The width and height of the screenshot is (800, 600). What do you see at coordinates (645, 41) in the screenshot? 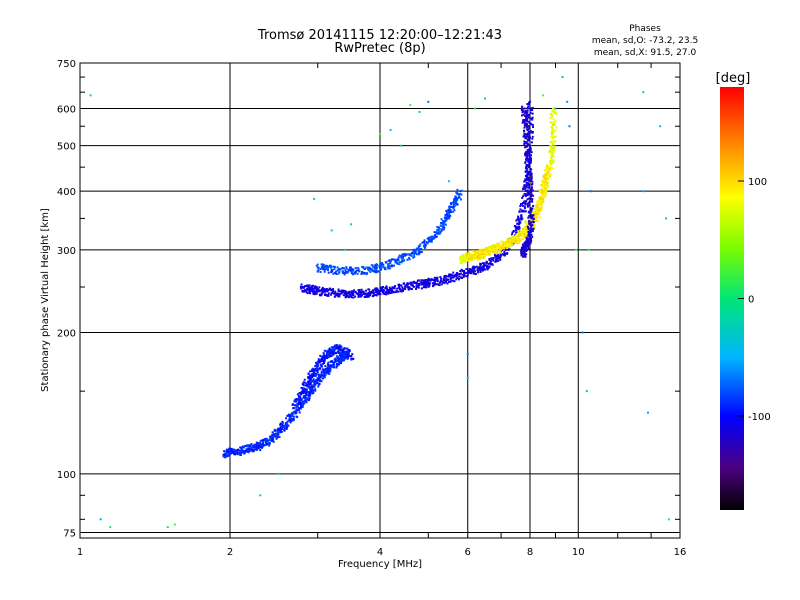
I see `stats-o-mode: mean, sd,O: -73.2, 23.5` at bounding box center [645, 41].